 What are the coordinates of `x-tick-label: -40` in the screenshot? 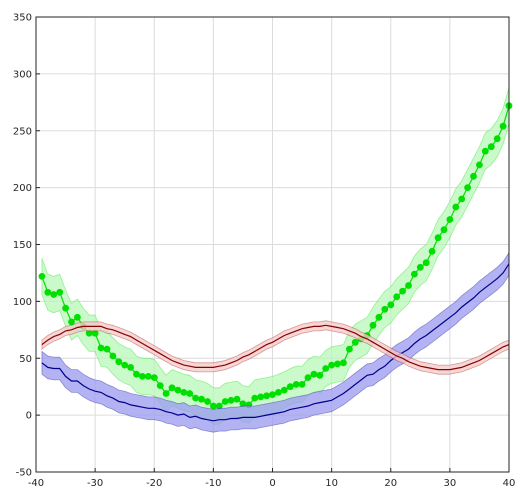 It's located at (36, 483).